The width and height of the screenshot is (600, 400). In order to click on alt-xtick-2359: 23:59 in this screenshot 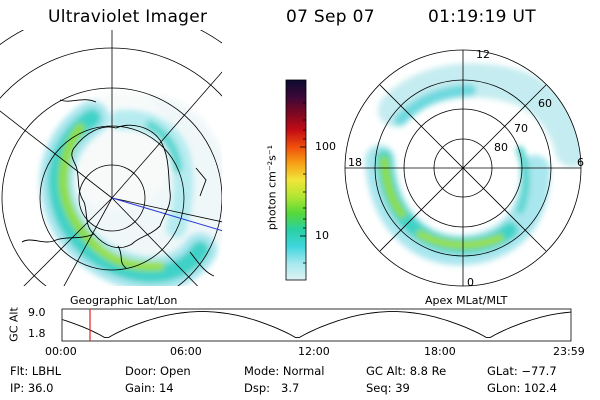, I will do `click(569, 351)`.